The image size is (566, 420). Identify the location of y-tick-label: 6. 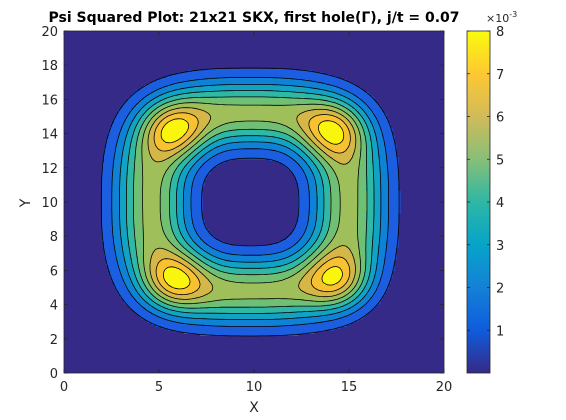
(54, 271).